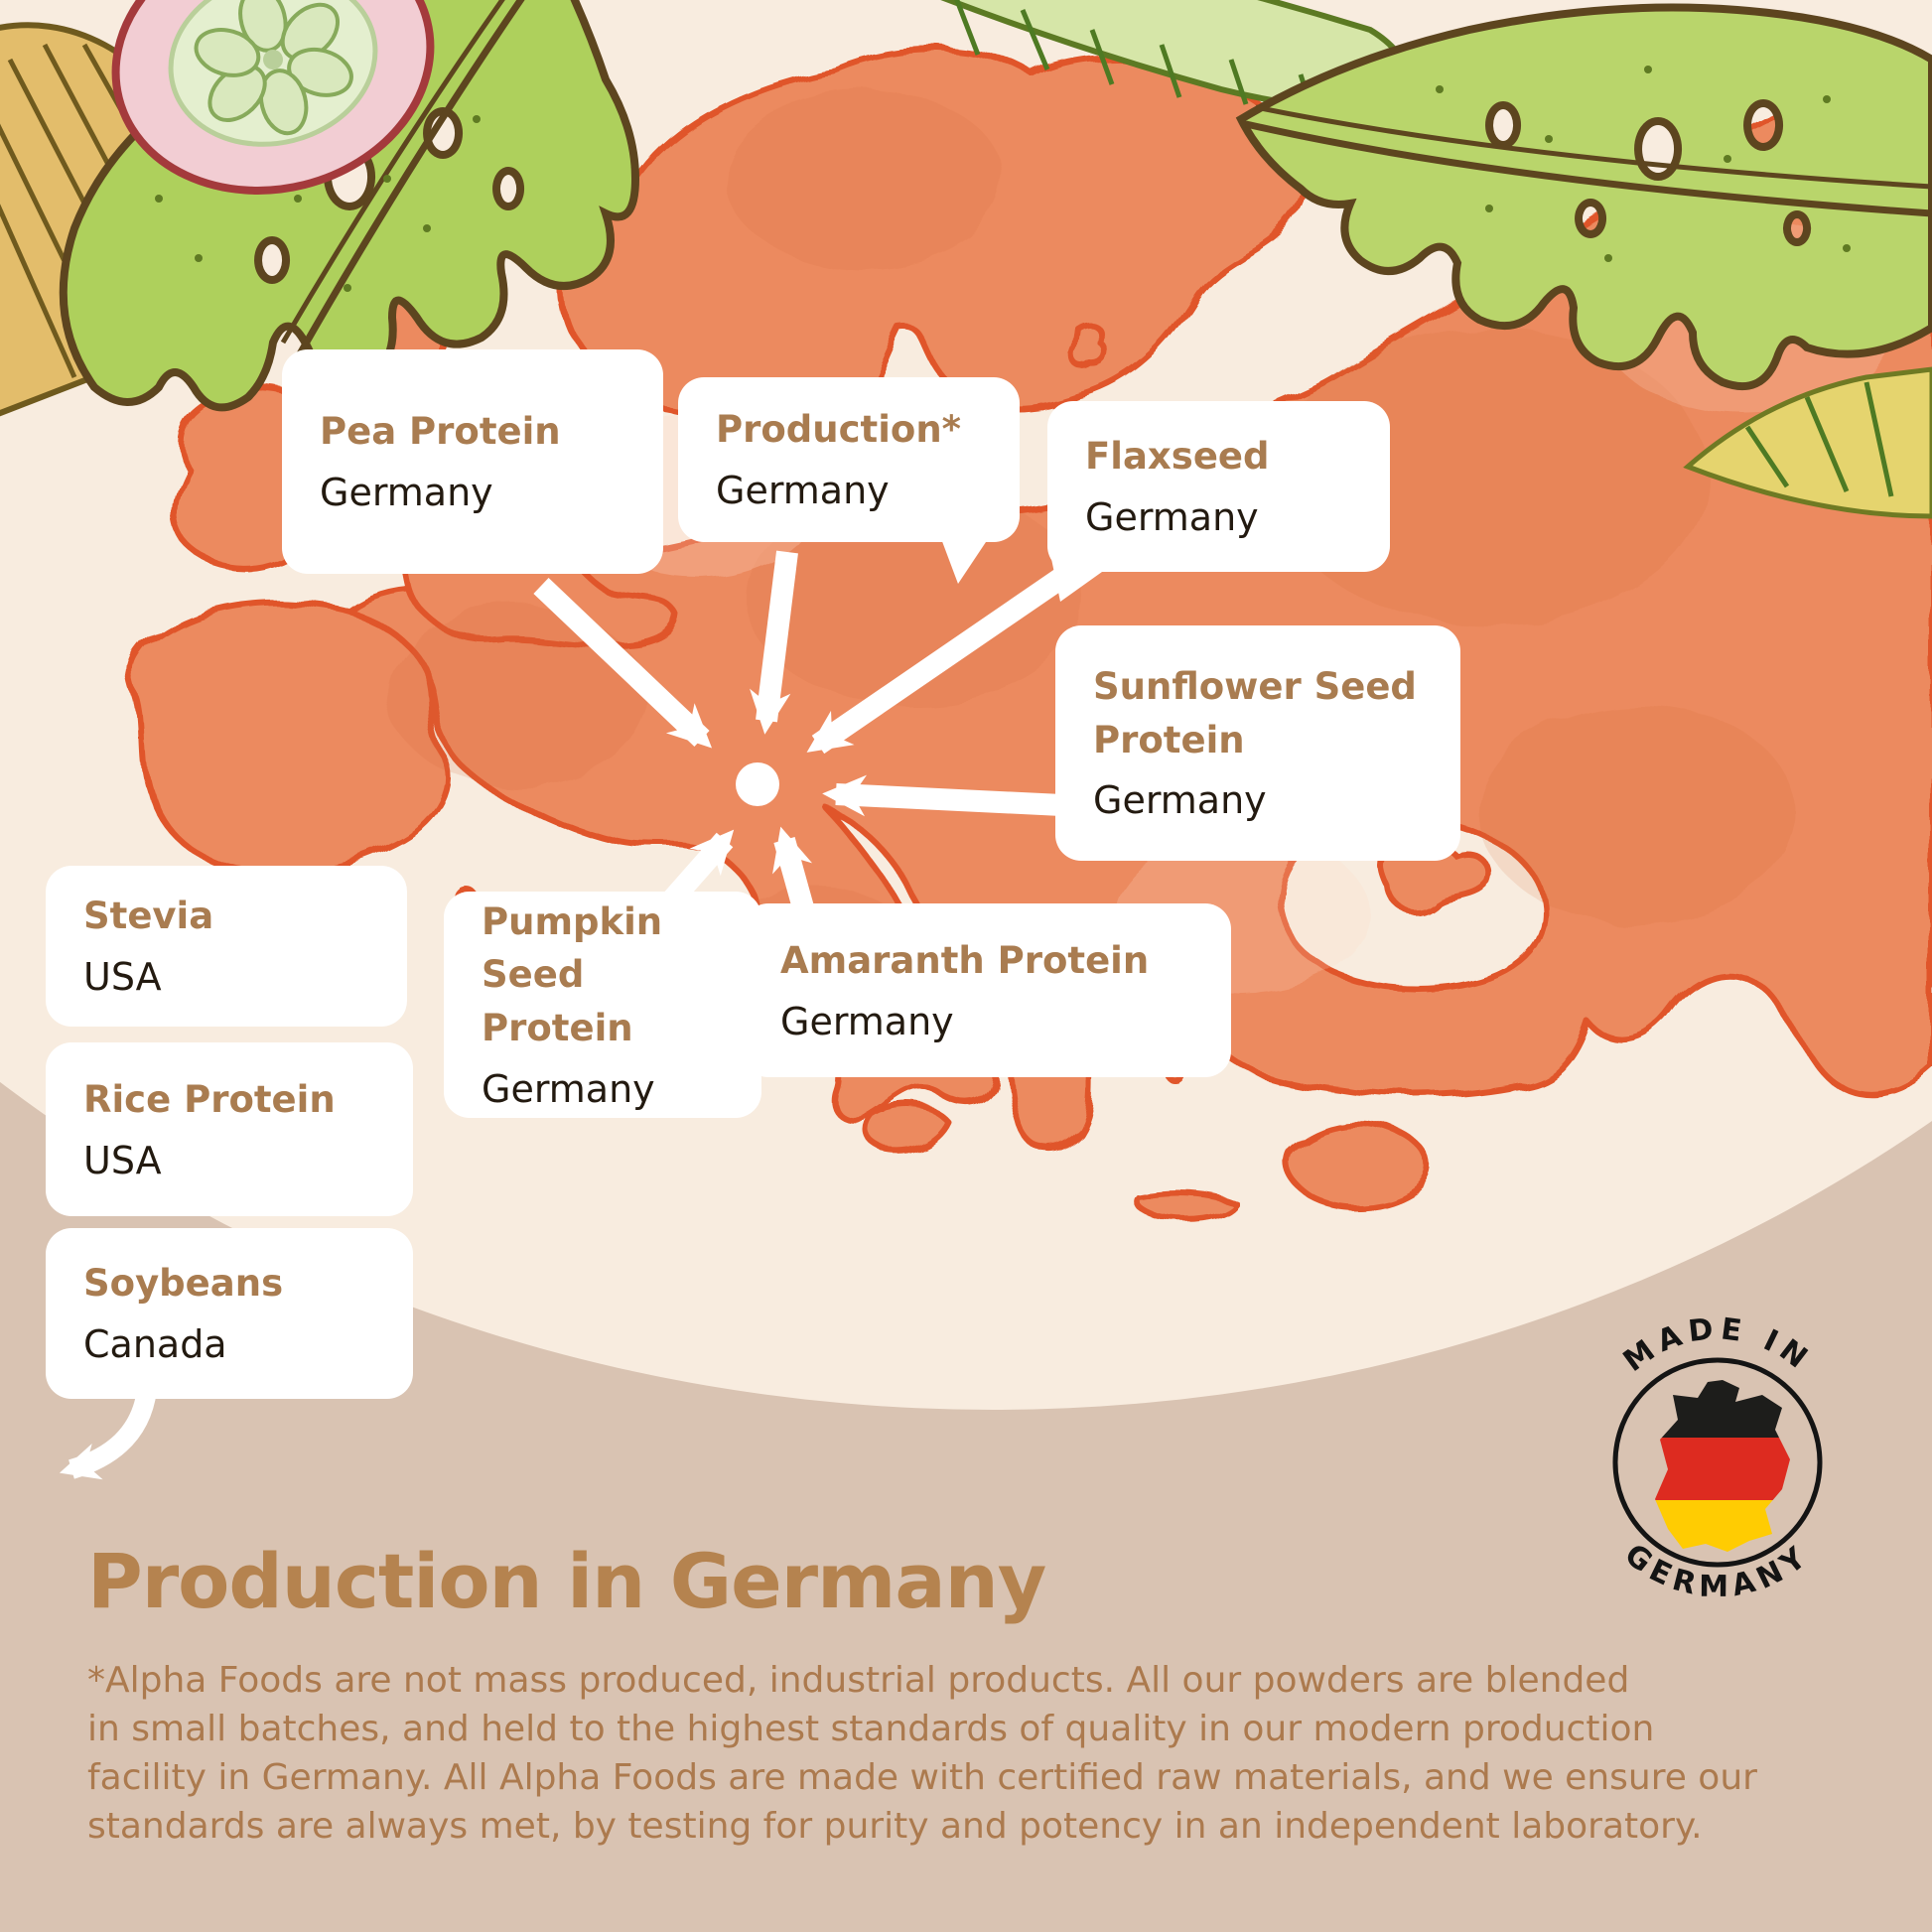 The height and width of the screenshot is (1932, 1932). Describe the element at coordinates (839, 430) in the screenshot. I see `callout-title: Production*` at that location.